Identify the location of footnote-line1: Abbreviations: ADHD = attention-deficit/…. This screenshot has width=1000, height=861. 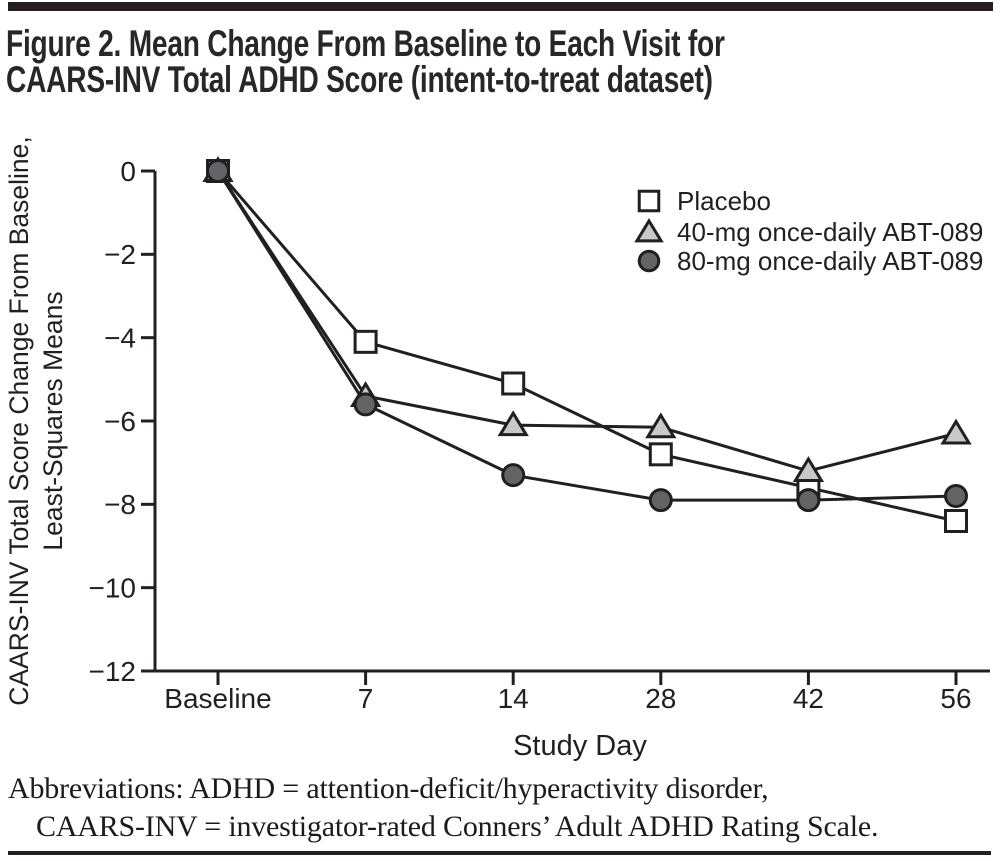
(388, 788).